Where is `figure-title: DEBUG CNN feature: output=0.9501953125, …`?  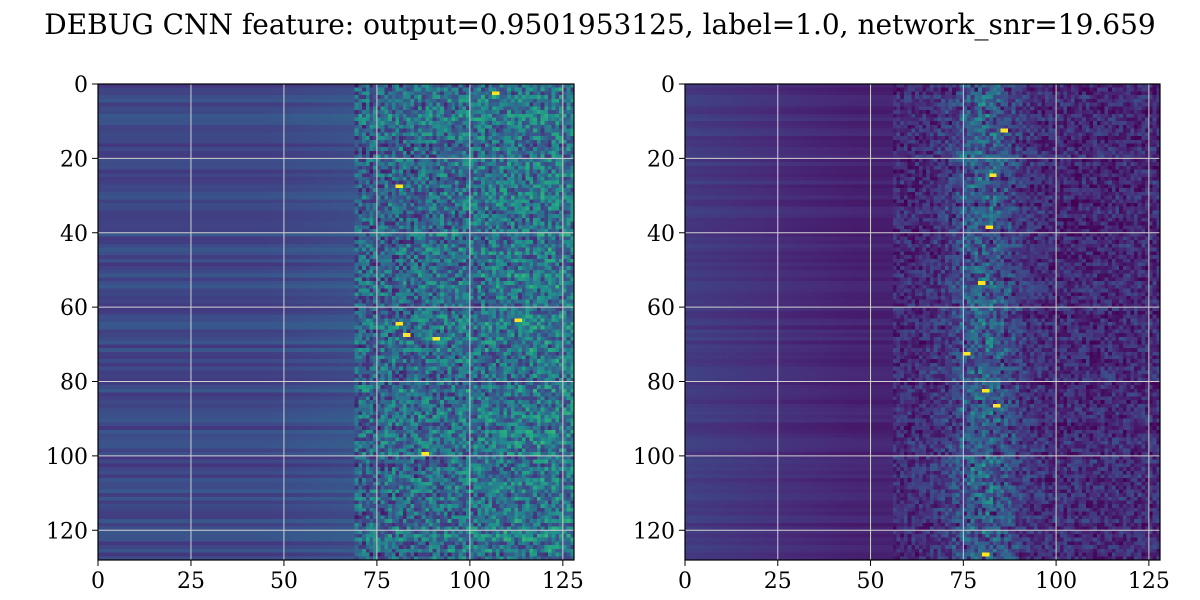 figure-title: DEBUG CNN feature: output=0.9501953125, … is located at coordinates (600, 24).